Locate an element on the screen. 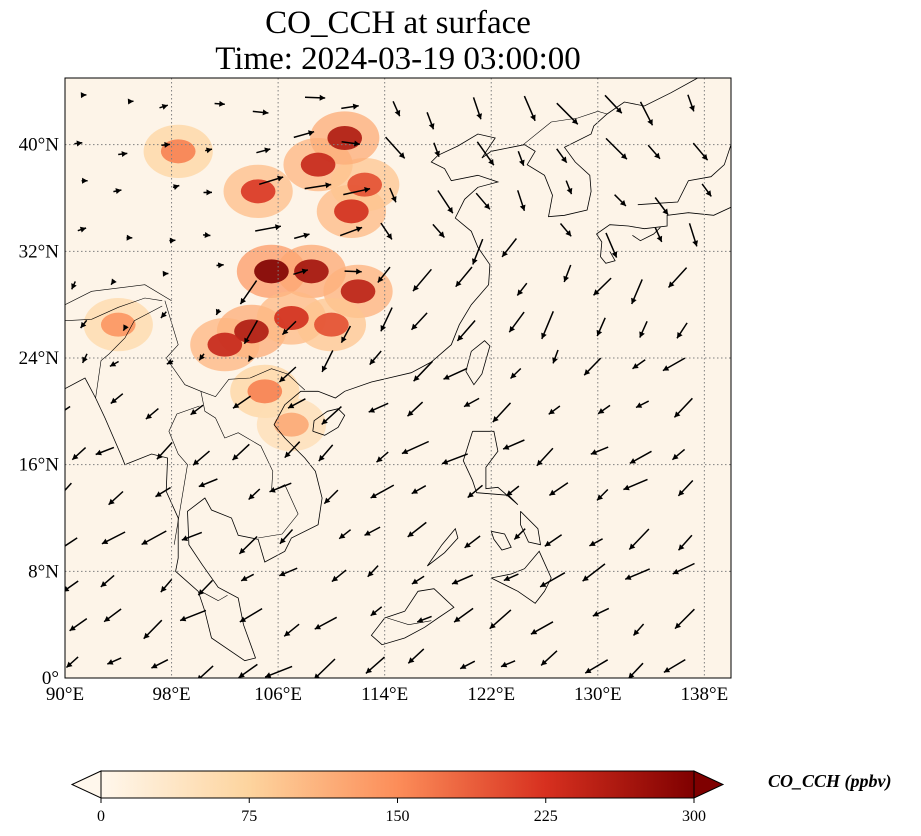  wind-arrow-shaft is located at coordinates (68, 408).